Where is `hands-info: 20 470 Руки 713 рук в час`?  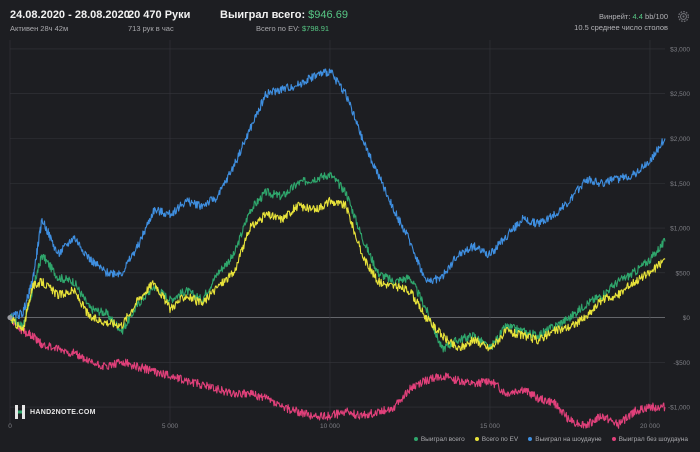
hands-info: 20 470 Руки 713 рук в час is located at coordinates (159, 21).